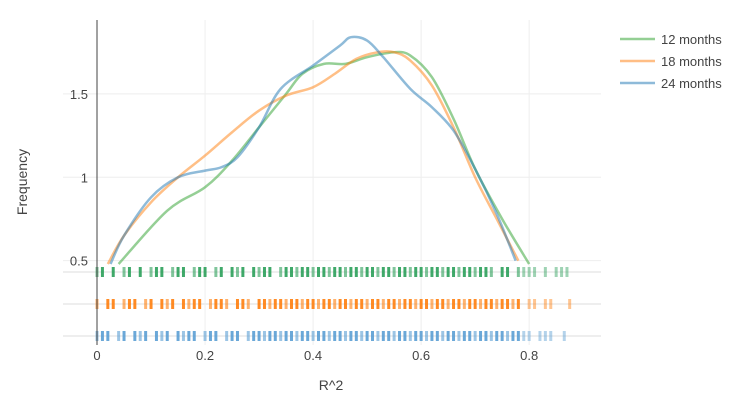 The width and height of the screenshot is (745, 406). What do you see at coordinates (205, 355) in the screenshot?
I see `x-tick-label: 0.2` at bounding box center [205, 355].